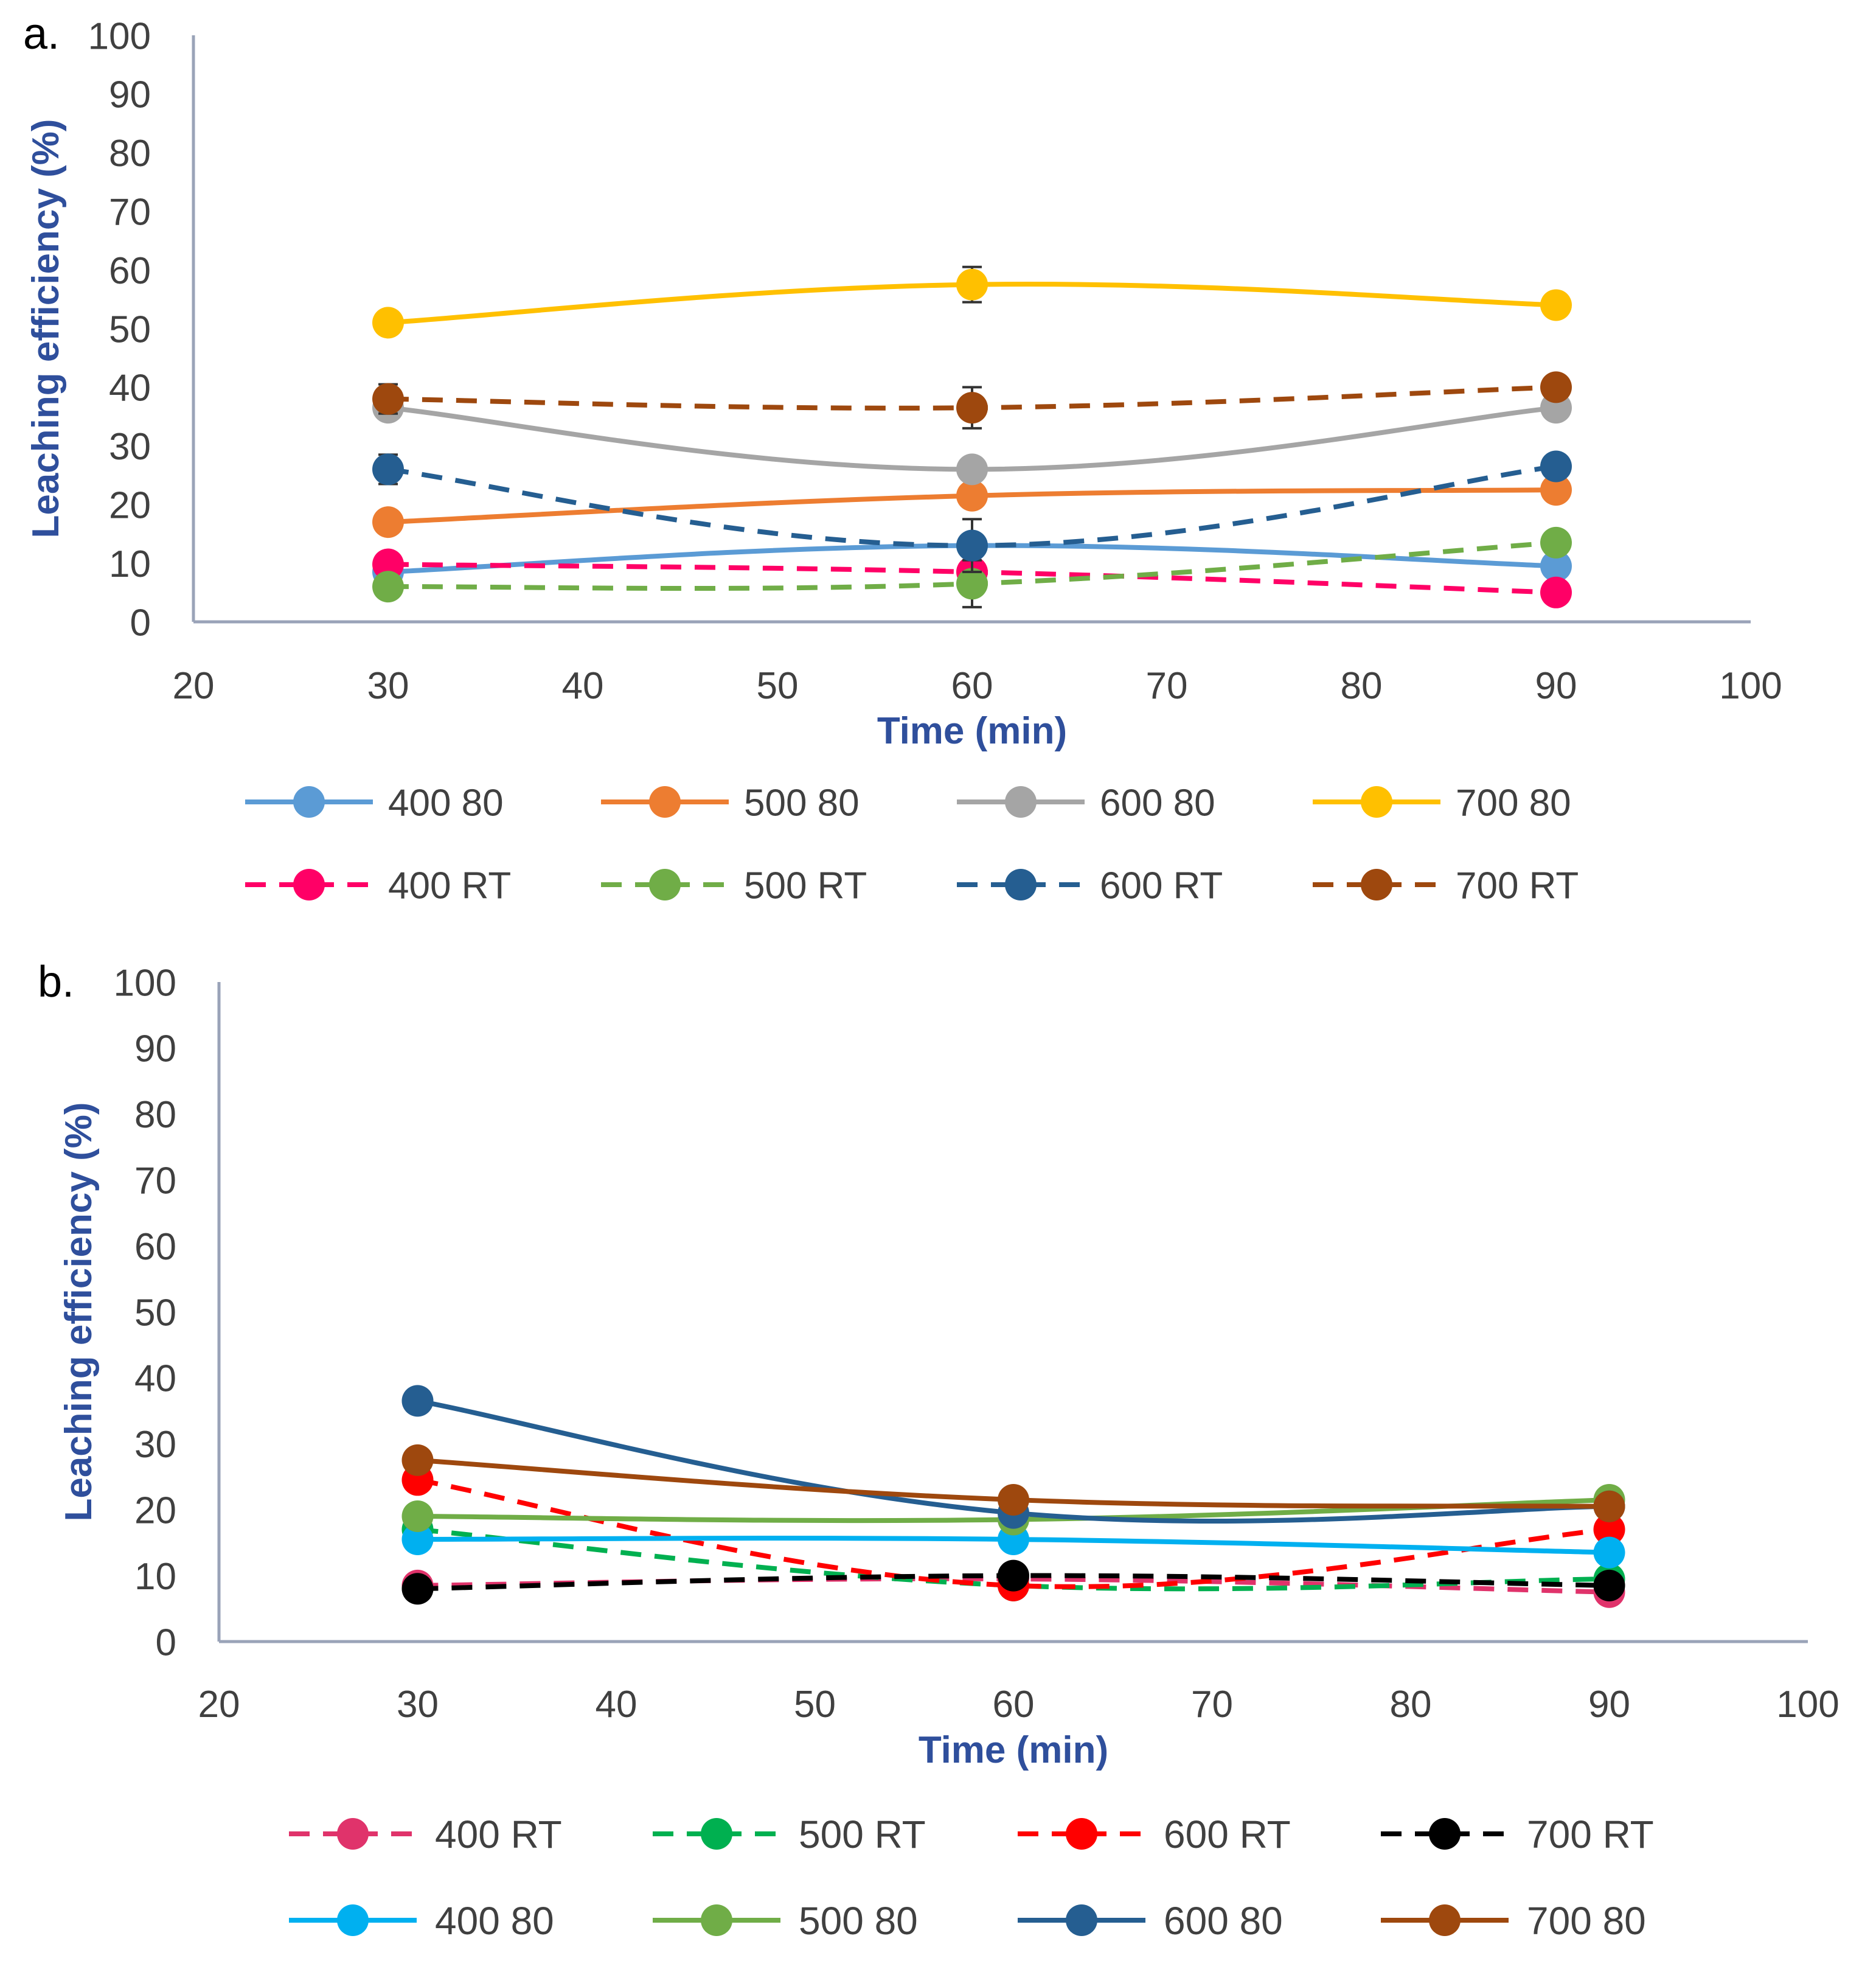 This screenshot has height=1975, width=1876. What do you see at coordinates (1090, 886) in the screenshot?
I see `legend-item: 600 RT` at bounding box center [1090, 886].